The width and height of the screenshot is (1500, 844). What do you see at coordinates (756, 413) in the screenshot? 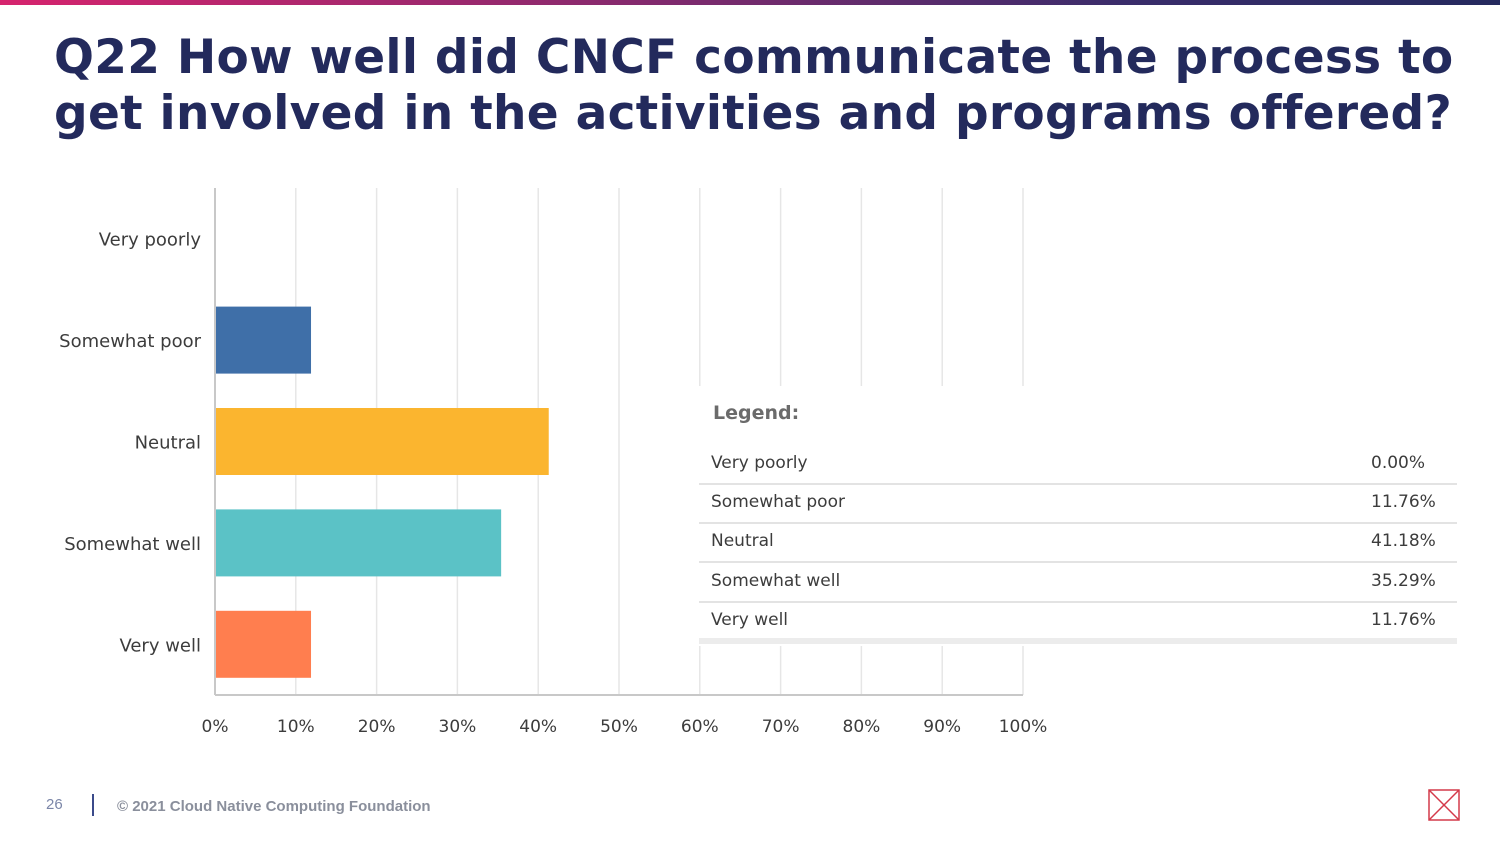
I see `legend-title: Legend:` at bounding box center [756, 413].